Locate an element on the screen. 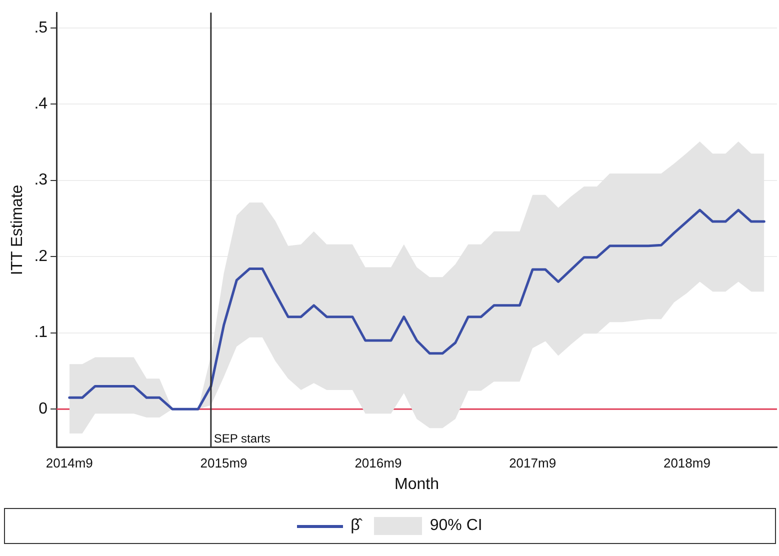 The width and height of the screenshot is (779, 556). legend-label: β̂ is located at coordinates (355, 526).